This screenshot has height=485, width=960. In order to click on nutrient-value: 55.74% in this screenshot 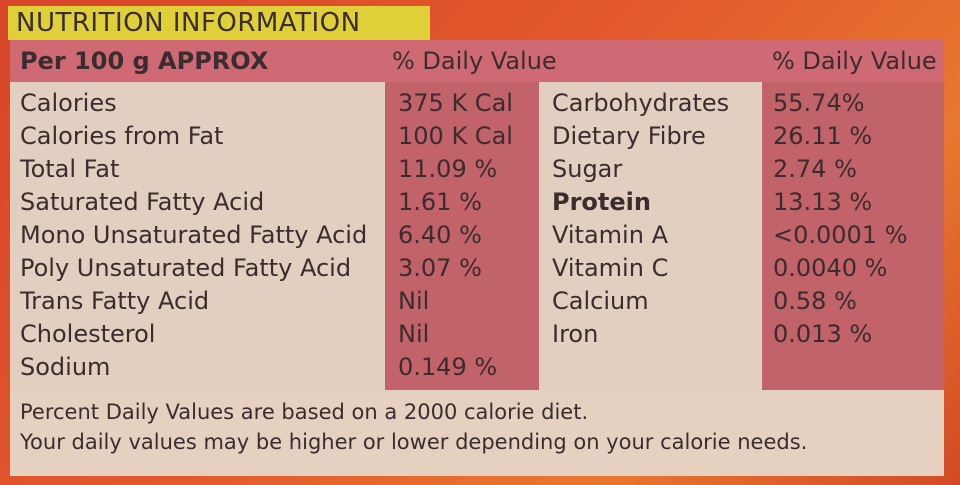, I will do `click(819, 103)`.